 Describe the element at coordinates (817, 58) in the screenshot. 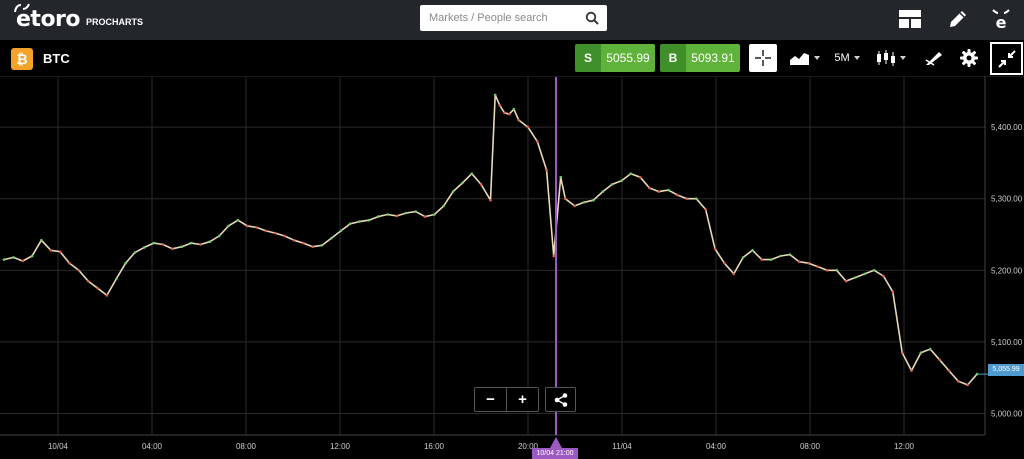

I see `chevron-down-icon` at that location.